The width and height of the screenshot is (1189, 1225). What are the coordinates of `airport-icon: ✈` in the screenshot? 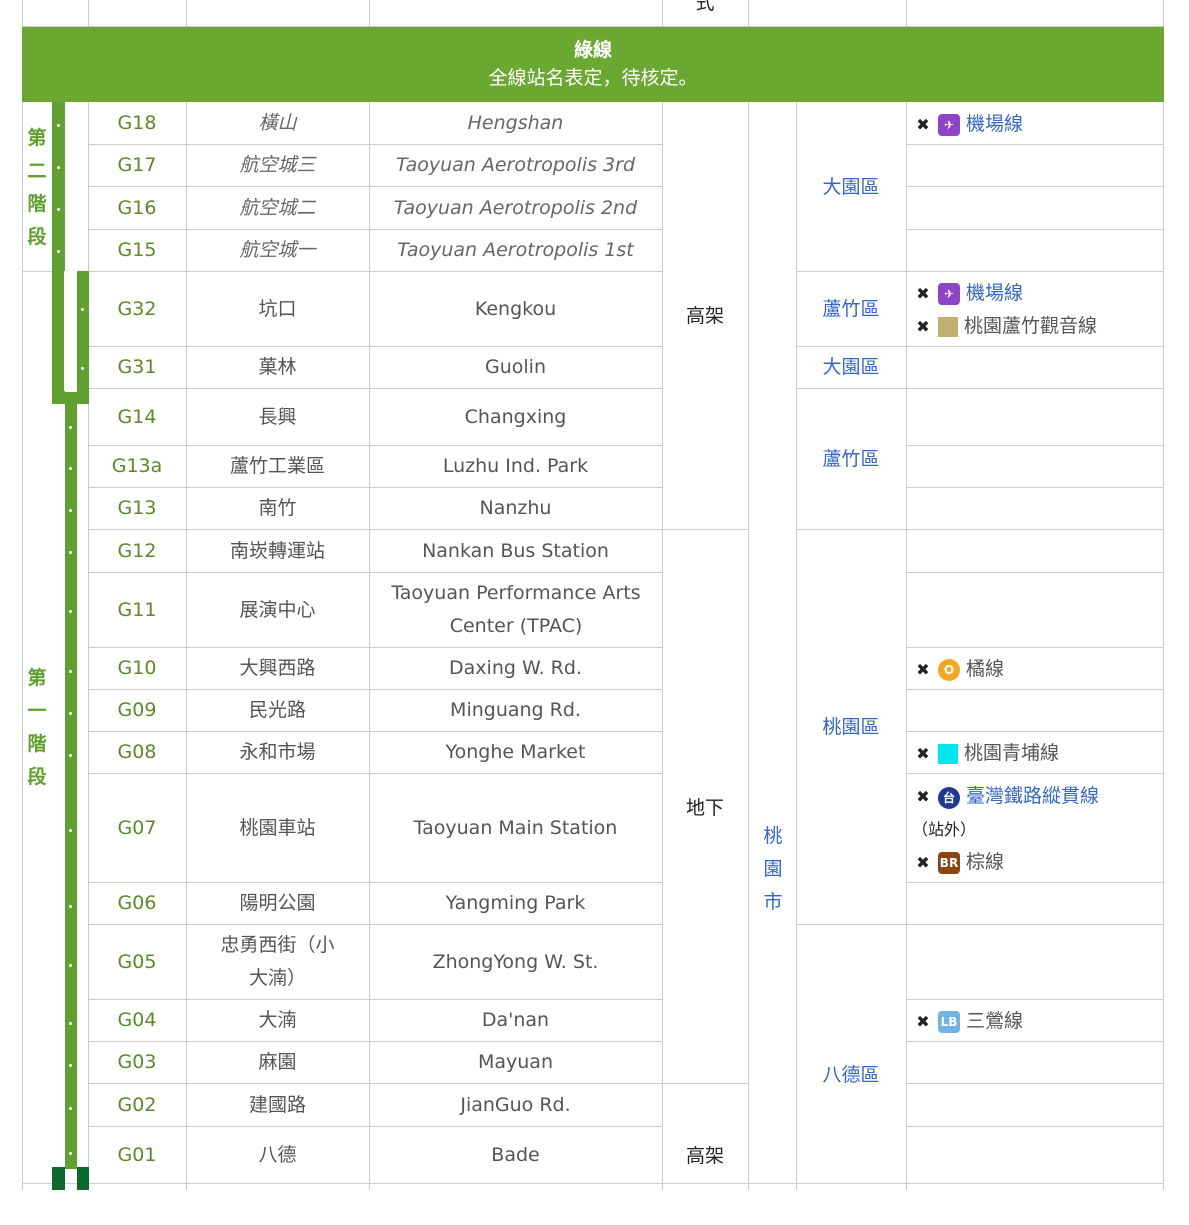 It's located at (949, 293).